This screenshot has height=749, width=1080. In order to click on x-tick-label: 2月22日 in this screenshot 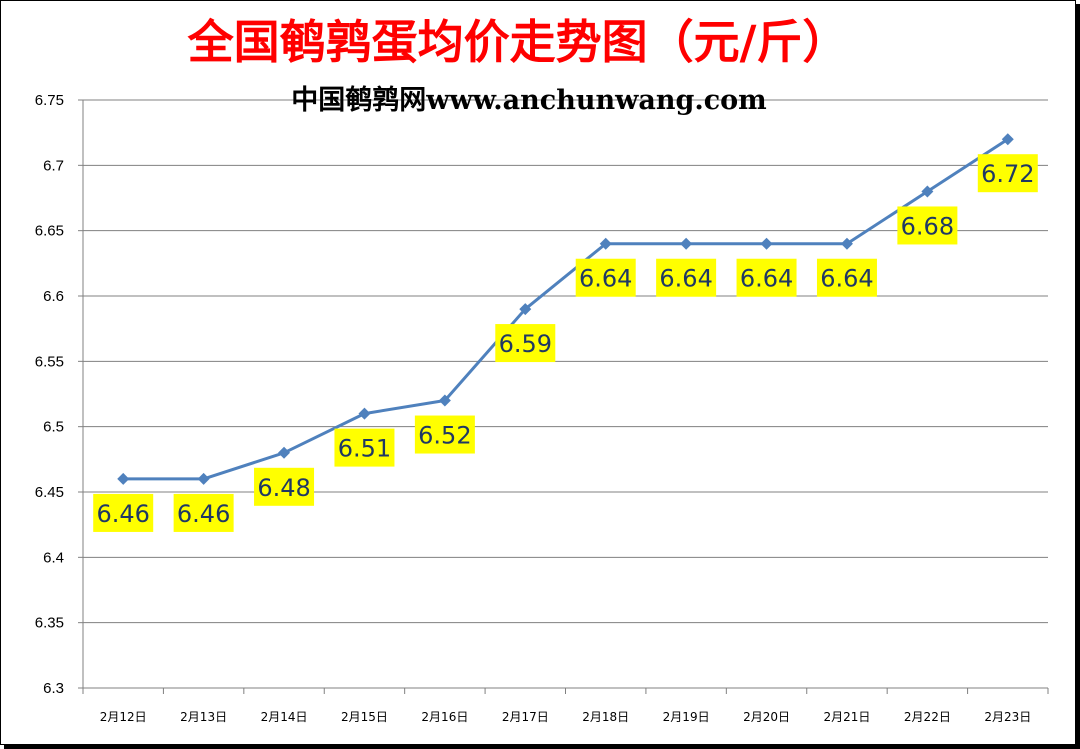, I will do `click(927, 717)`.